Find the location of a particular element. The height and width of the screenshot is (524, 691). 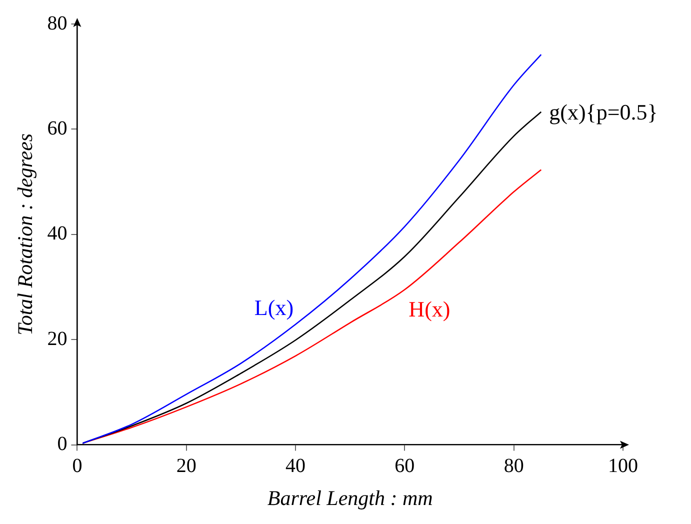

x-axis-title: Barrel Length : mm is located at coordinates (350, 498).